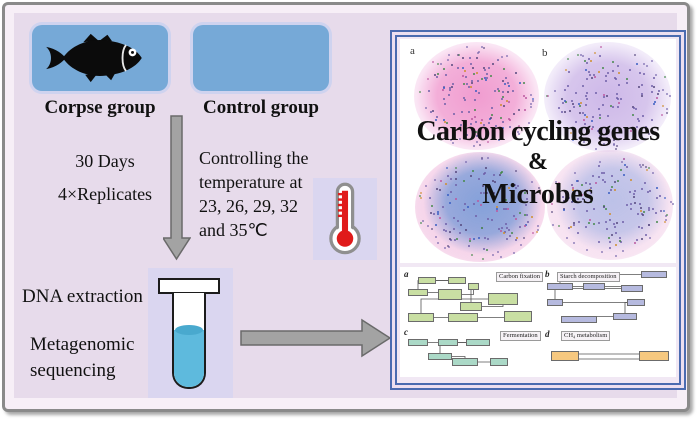 Image resolution: width=700 pixels, height=421 pixels. What do you see at coordinates (609, 356) in the screenshot?
I see `pathway-connectors` at bounding box center [609, 356].